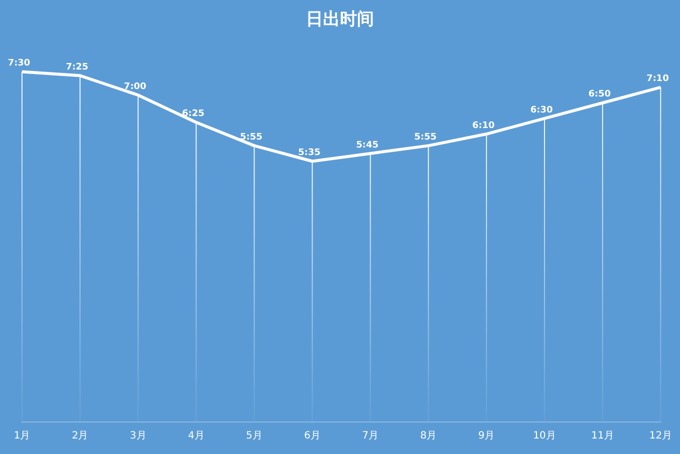 This screenshot has height=454, width=680. I want to click on data-label: 5:45, so click(367, 145).